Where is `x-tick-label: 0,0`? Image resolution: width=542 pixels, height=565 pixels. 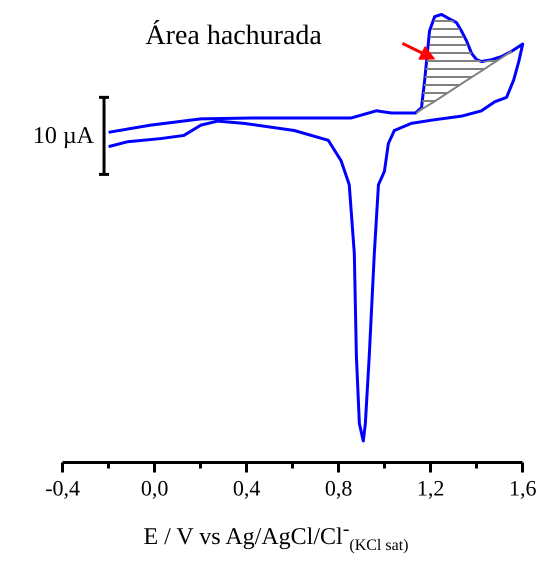 x-tick-label: 0,0 is located at coordinates (154, 488).